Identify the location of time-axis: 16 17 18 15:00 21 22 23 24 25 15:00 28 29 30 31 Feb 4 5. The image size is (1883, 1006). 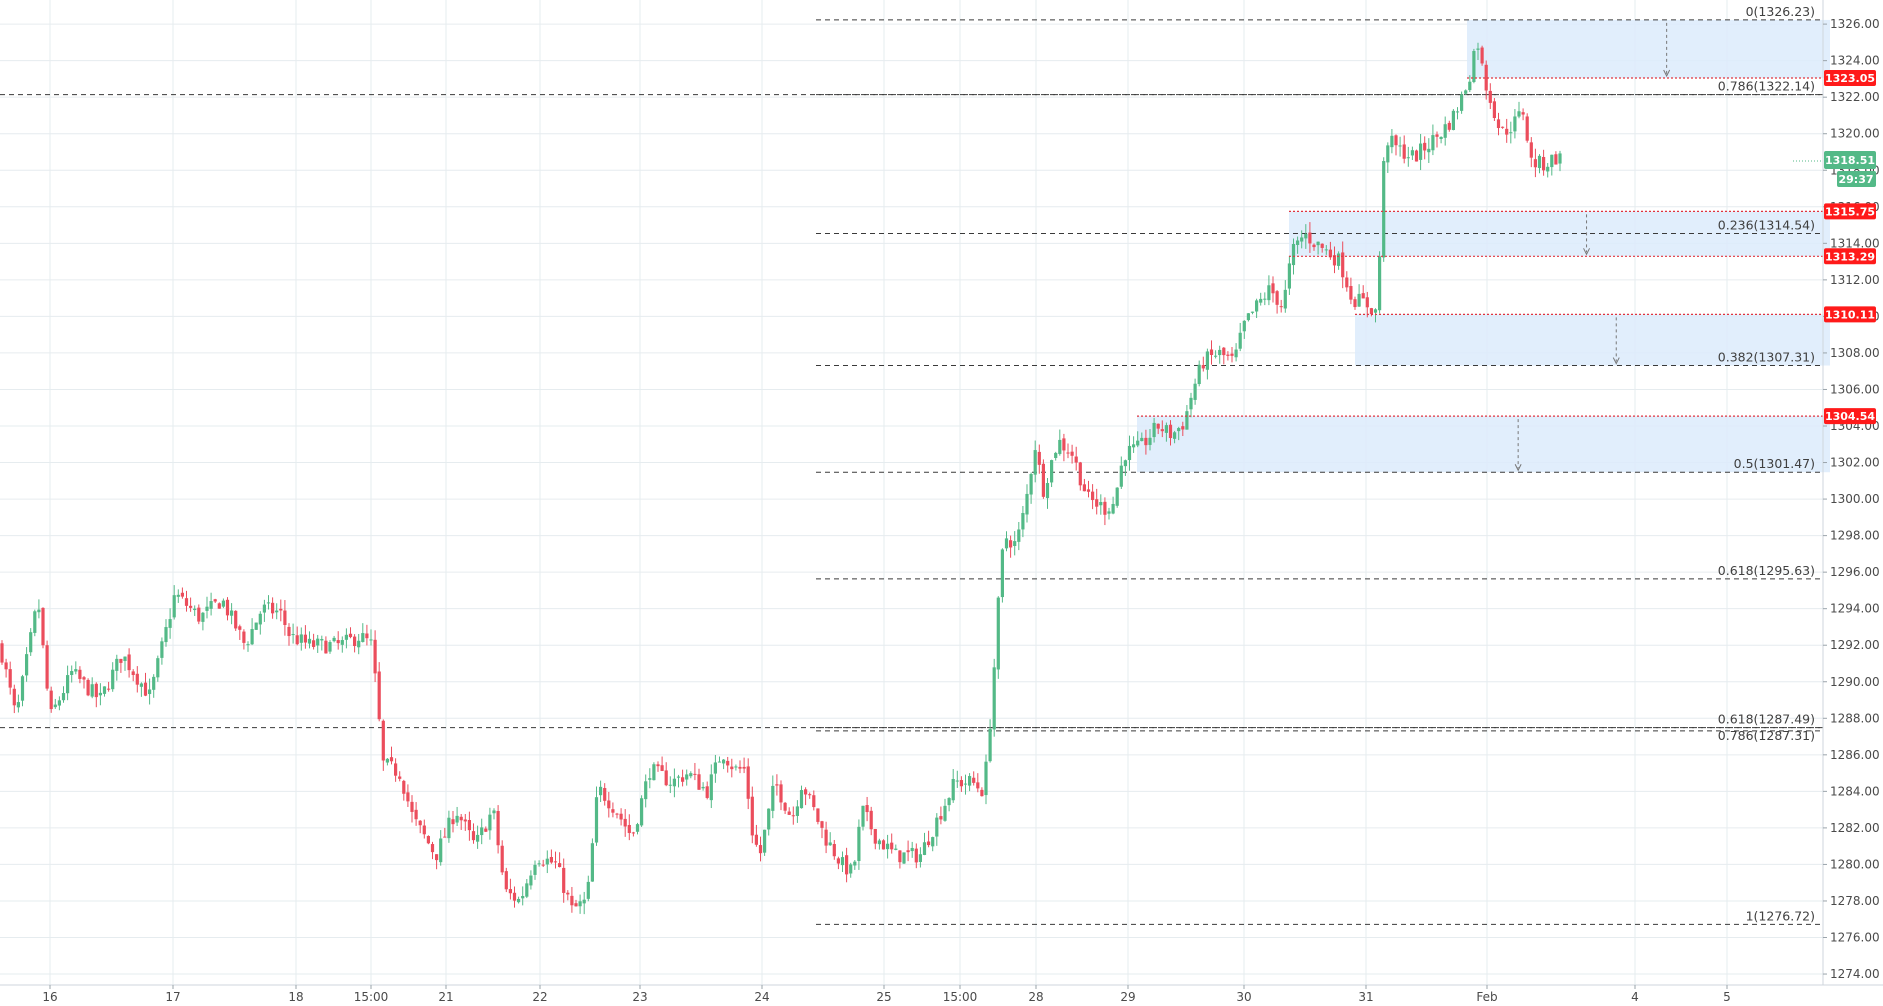
(886, 994).